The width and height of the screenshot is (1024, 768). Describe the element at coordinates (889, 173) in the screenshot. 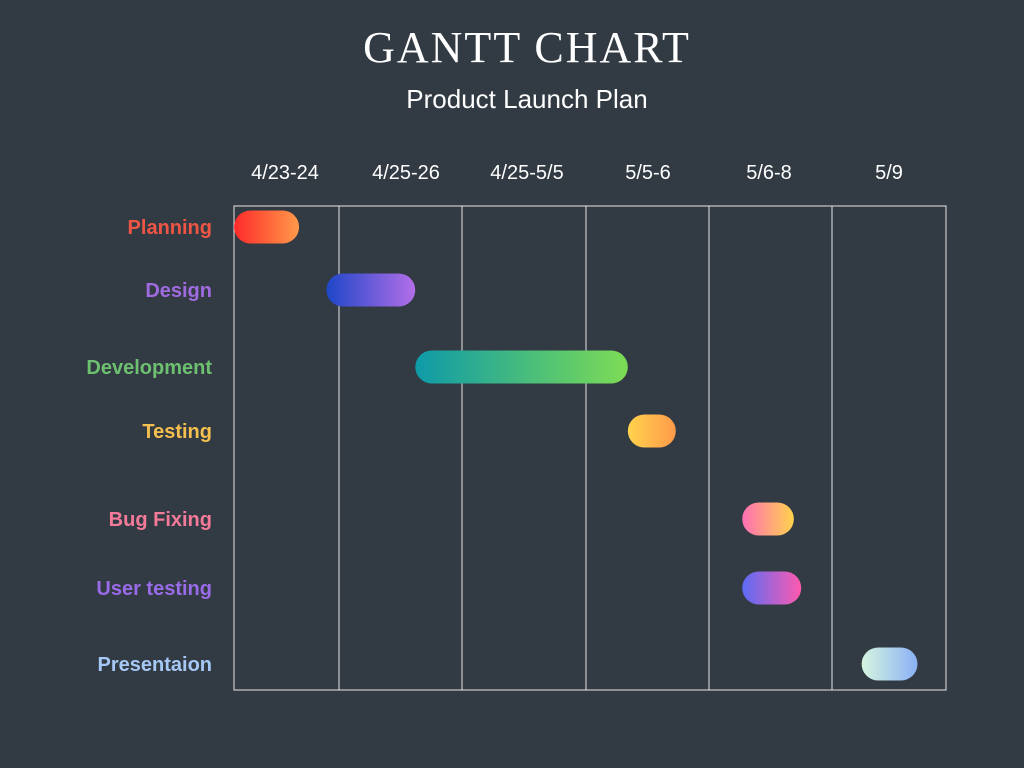

I see `column-label: 5/9` at that location.